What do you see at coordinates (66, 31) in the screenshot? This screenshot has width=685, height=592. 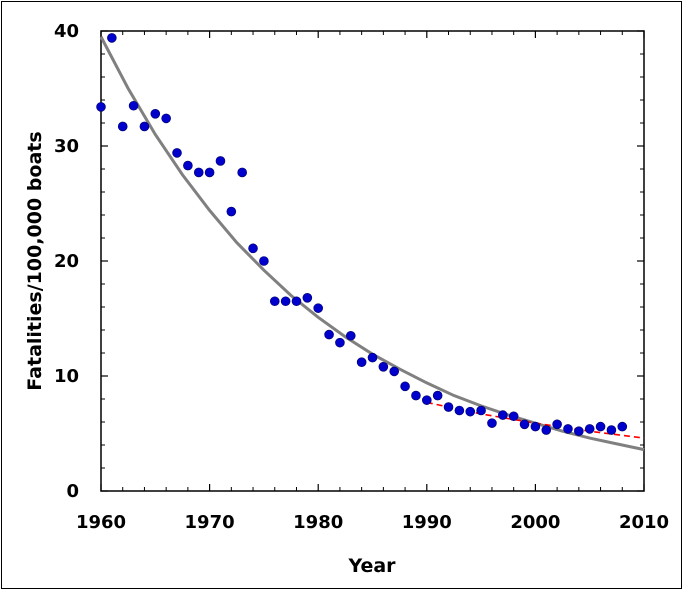 I see `y-tick-label: 40` at bounding box center [66, 31].